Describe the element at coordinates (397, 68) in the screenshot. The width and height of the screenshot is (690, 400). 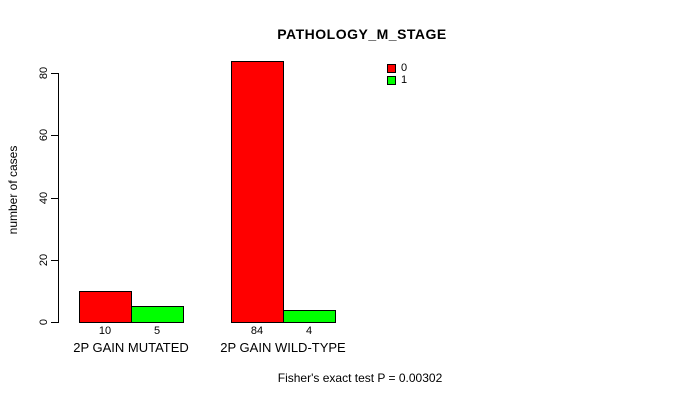
I see `legend-row: 0` at that location.